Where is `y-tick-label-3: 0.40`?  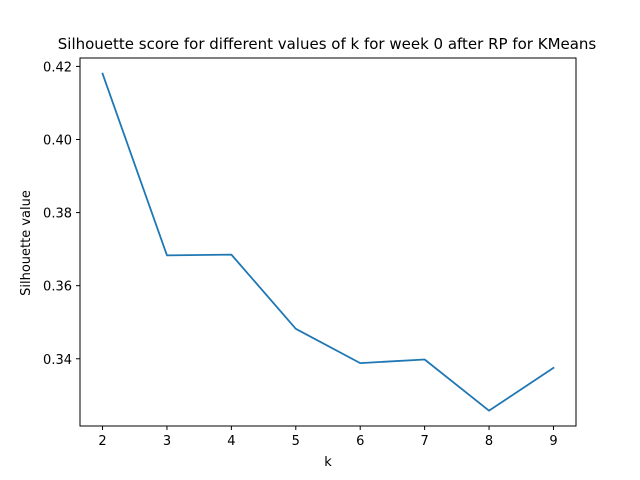 y-tick-label-3: 0.40 is located at coordinates (57, 140).